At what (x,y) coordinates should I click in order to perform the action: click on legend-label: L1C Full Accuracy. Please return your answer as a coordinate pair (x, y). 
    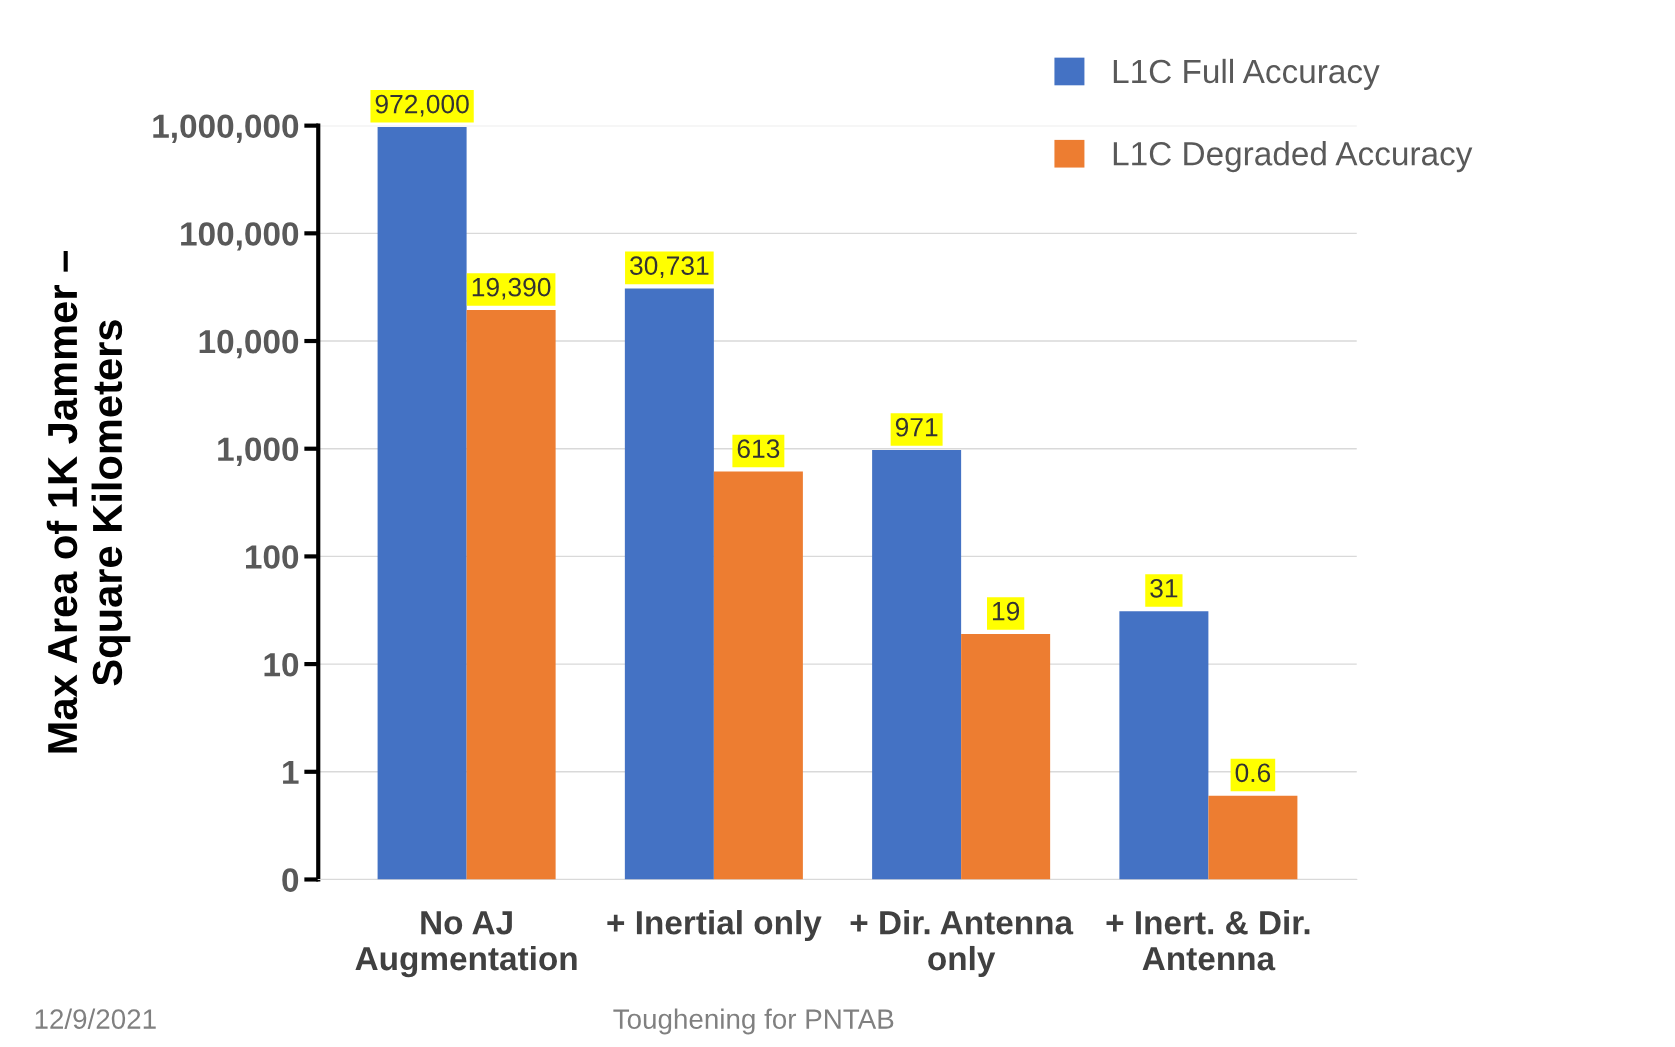
    Looking at the image, I should click on (1246, 74).